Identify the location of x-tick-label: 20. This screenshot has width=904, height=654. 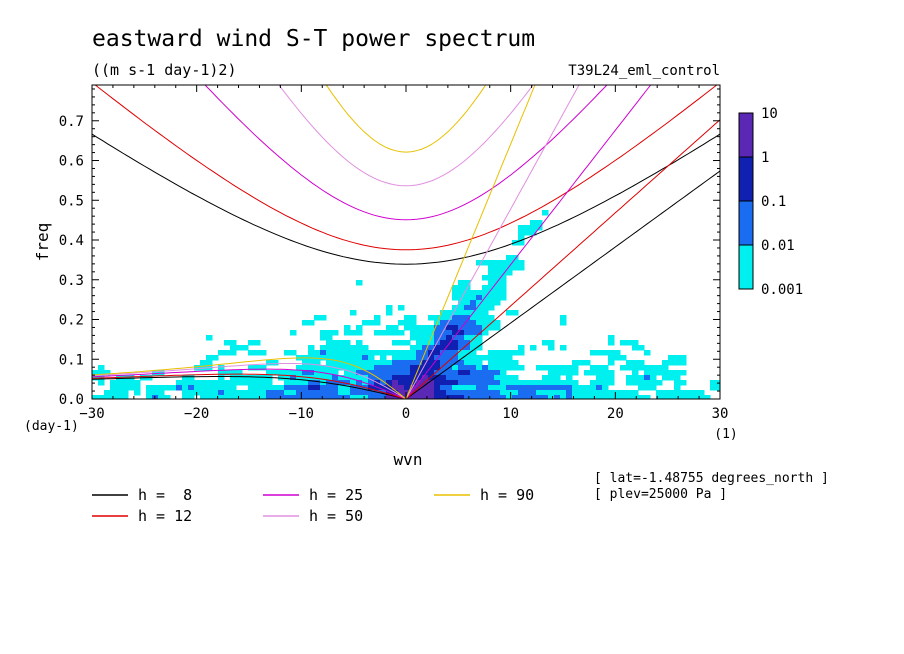
(615, 414).